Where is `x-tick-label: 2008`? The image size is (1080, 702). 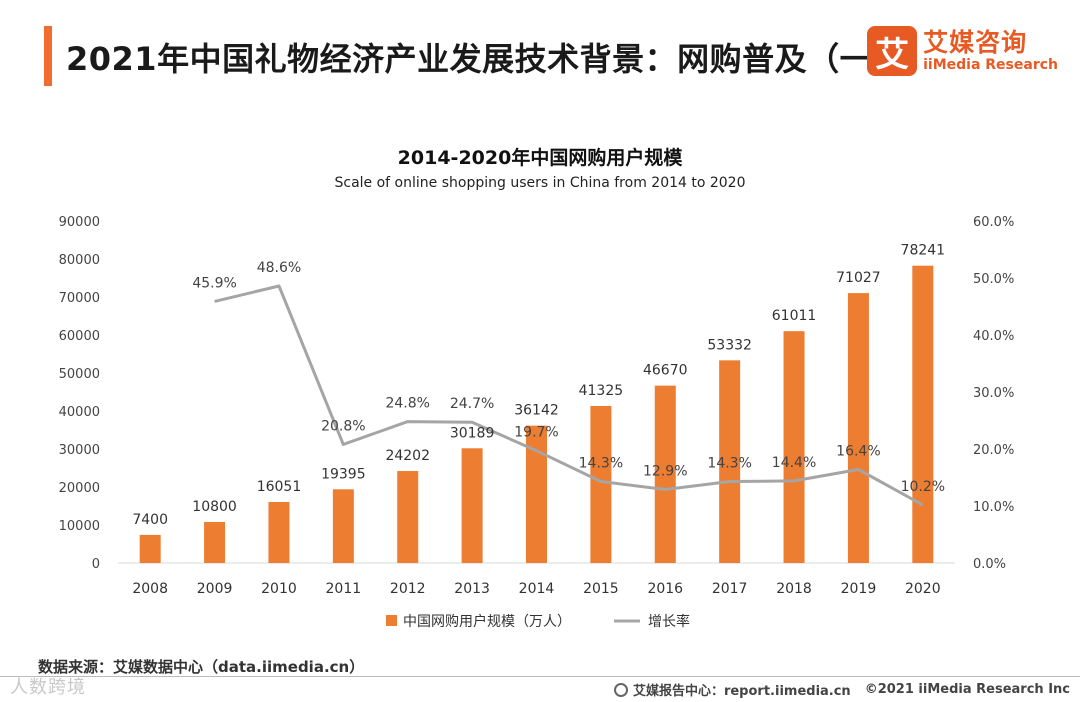
x-tick-label: 2008 is located at coordinates (150, 589).